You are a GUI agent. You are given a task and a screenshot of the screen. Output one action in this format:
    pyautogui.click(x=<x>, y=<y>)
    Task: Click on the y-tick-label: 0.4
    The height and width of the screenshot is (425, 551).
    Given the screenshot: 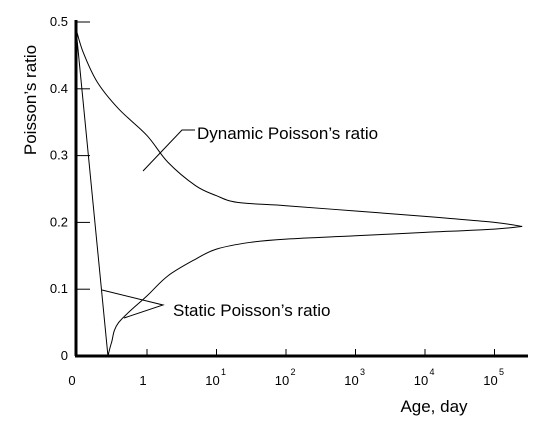 What is the action you would take?
    pyautogui.click(x=59, y=88)
    